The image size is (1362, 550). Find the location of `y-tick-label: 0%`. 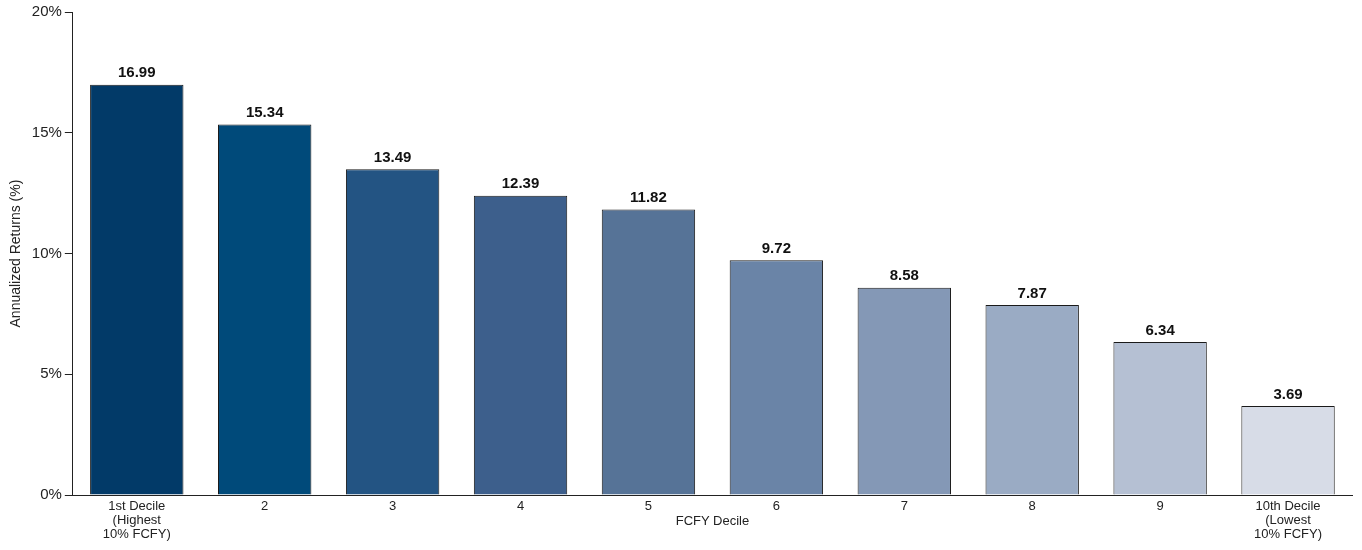

y-tick-label: 0% is located at coordinates (51, 494).